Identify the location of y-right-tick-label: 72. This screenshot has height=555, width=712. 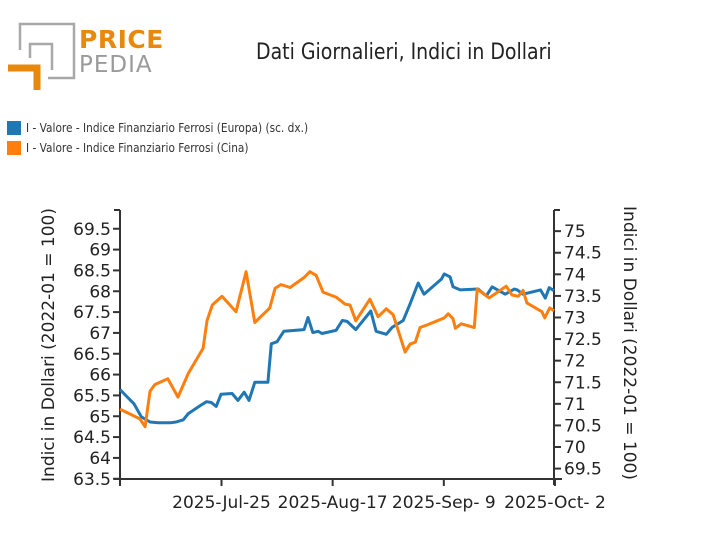
(575, 362).